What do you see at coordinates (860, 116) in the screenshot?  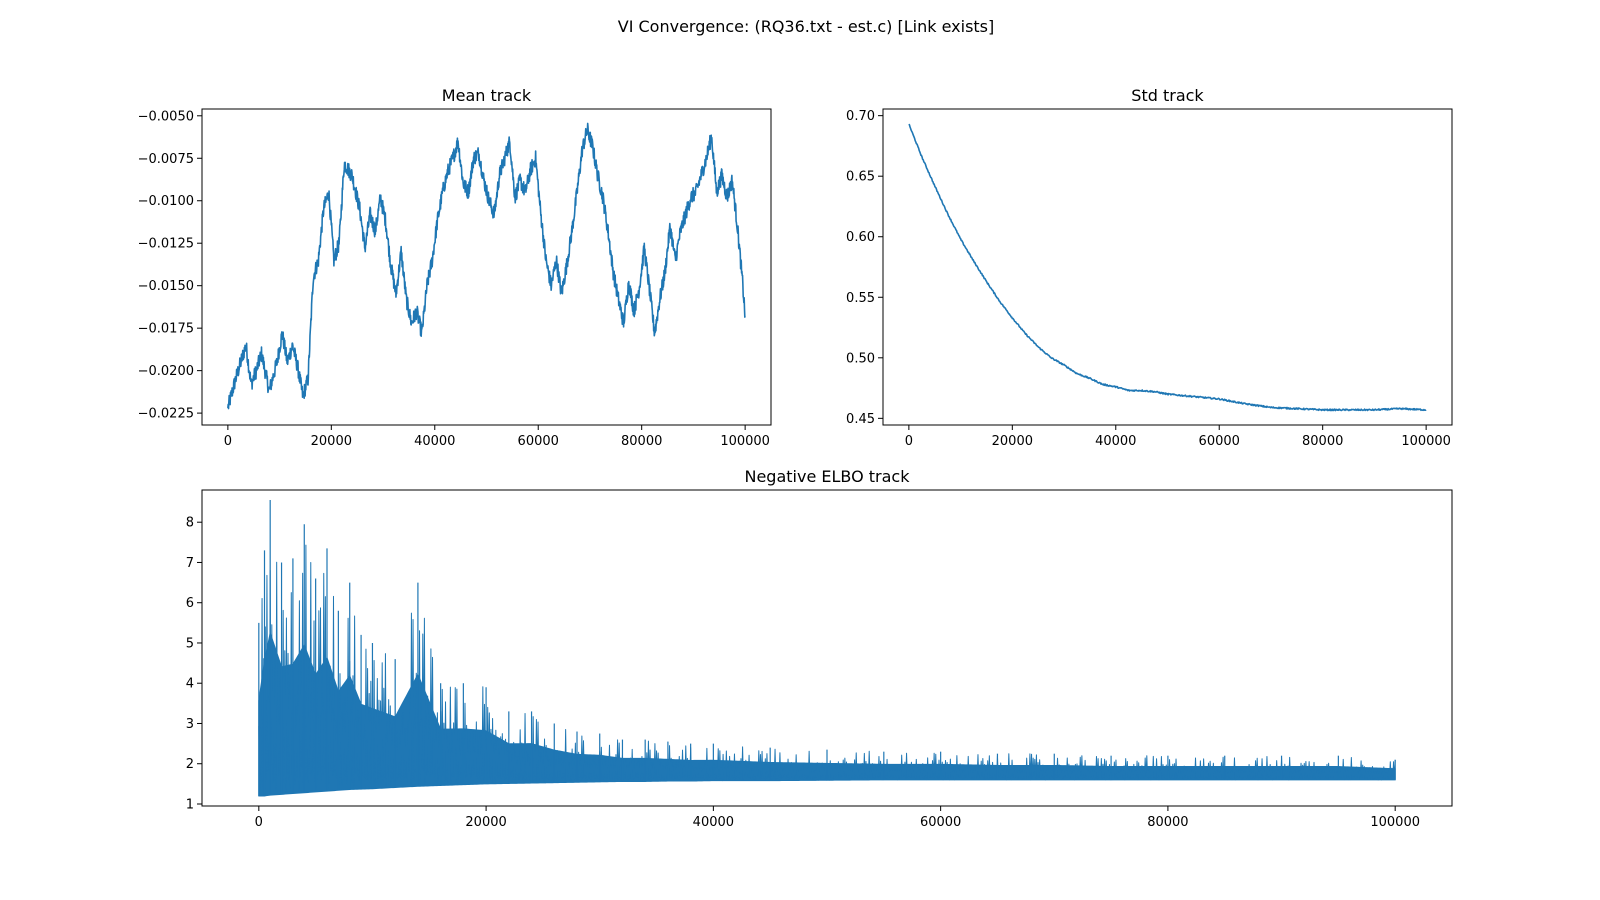 I see `std-y-tick-label: 0.70` at bounding box center [860, 116].